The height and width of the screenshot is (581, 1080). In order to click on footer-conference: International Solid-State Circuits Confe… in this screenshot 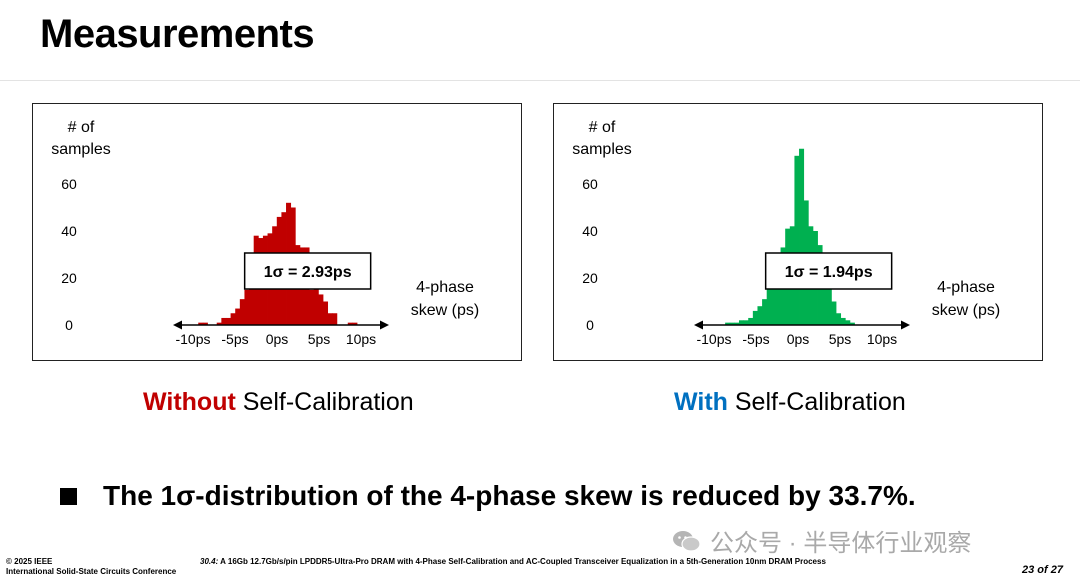, I will do `click(91, 571)`.